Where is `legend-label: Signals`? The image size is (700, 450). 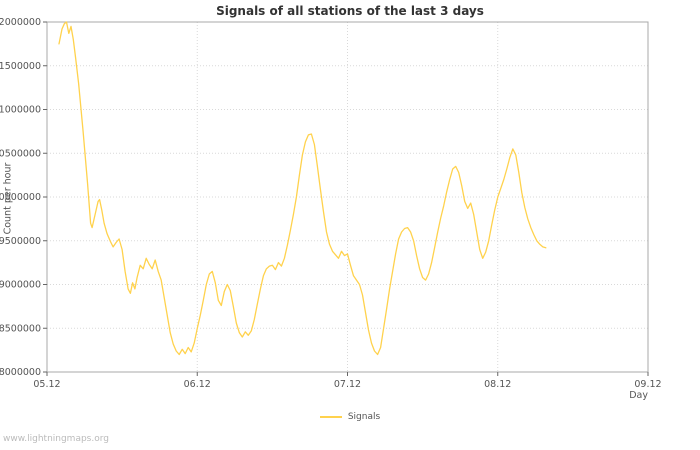 legend-label: Signals is located at coordinates (364, 417).